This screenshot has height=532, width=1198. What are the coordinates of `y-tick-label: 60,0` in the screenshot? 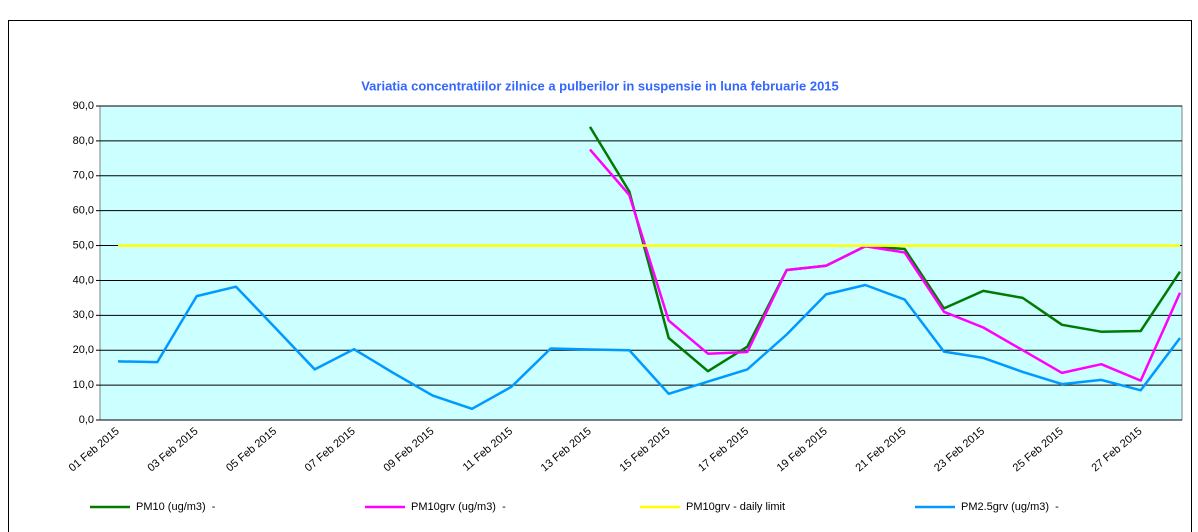 It's located at (83, 211).